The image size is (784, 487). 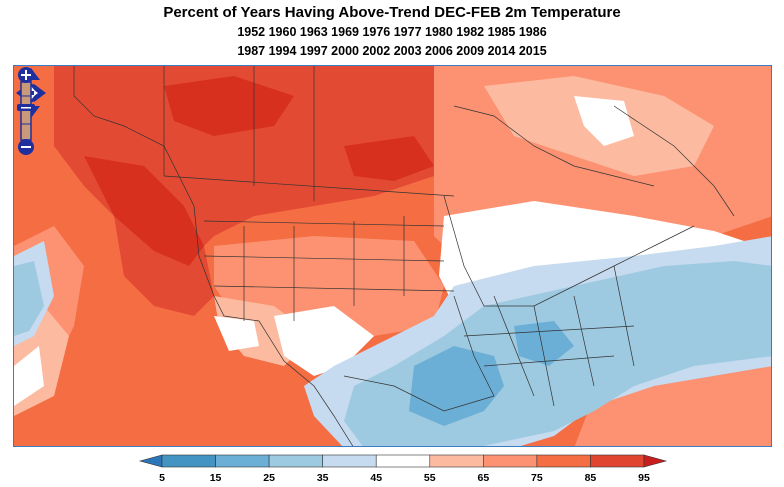 I want to click on legend-high-arrow, so click(x=655, y=461).